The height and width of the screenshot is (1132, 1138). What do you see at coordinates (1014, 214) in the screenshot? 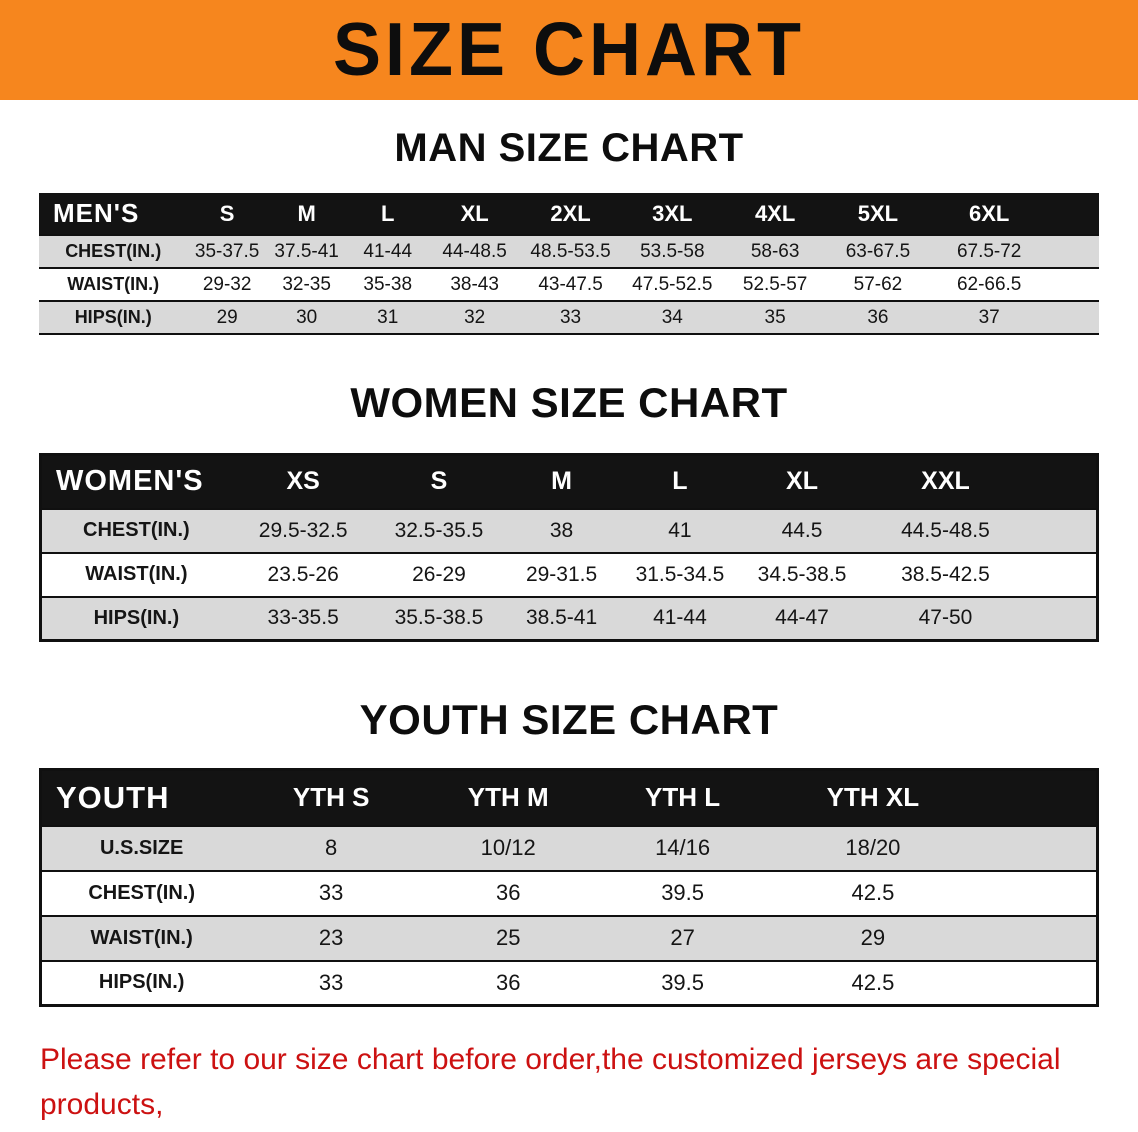
I see `size-column-header: 6XL` at bounding box center [1014, 214].